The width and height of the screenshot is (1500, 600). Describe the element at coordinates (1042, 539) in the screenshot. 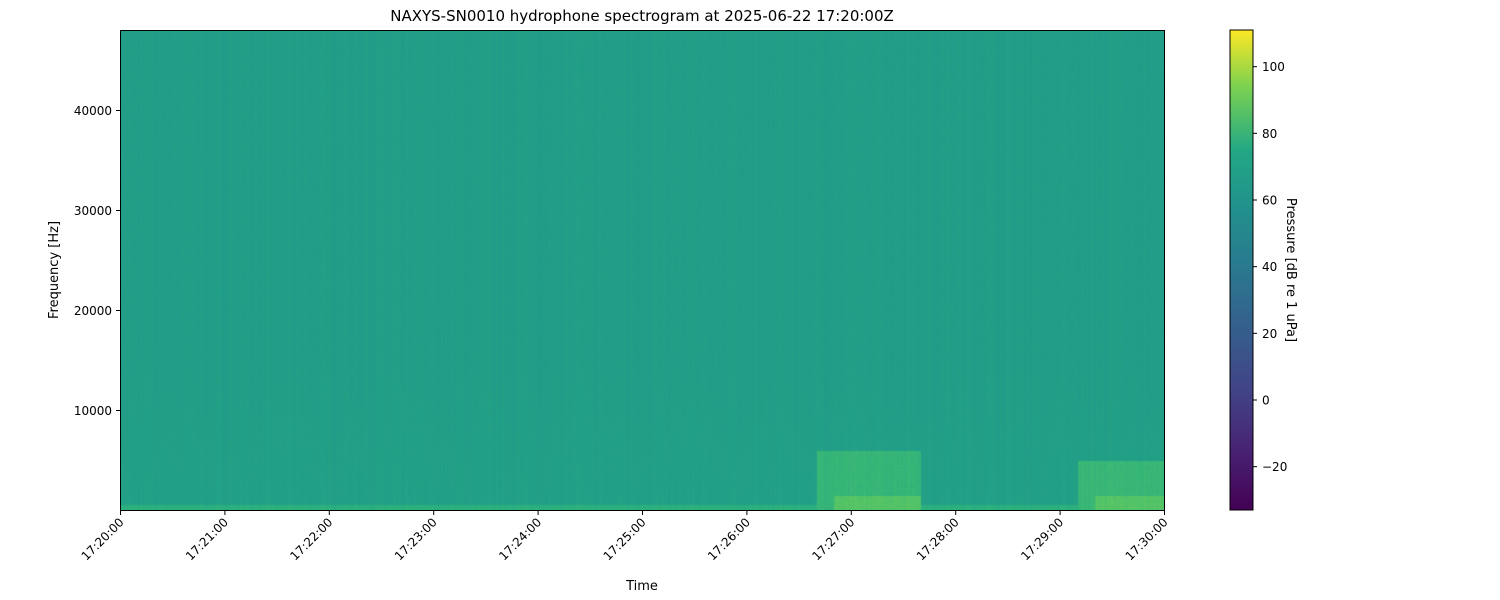

I see `x-tick-label: 17:29:00` at that location.